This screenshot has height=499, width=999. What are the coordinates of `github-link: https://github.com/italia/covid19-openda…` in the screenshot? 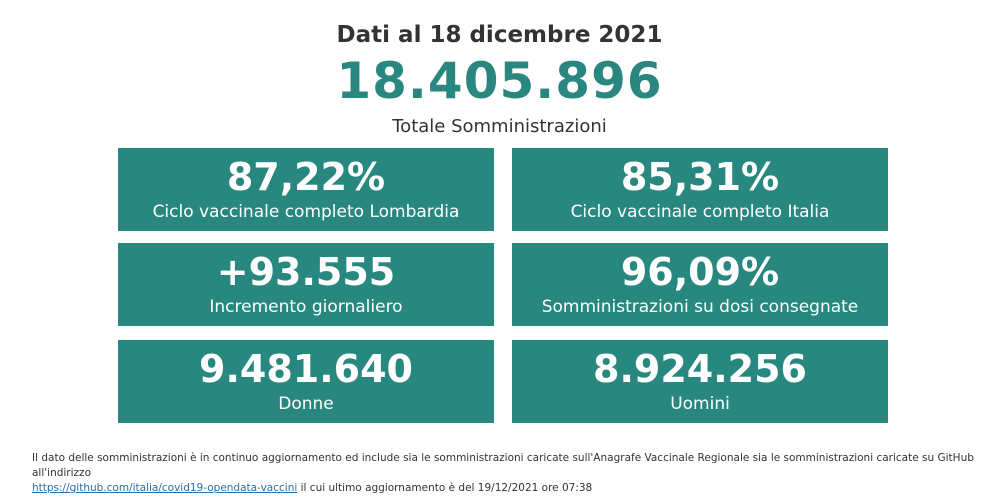 It's located at (165, 488).